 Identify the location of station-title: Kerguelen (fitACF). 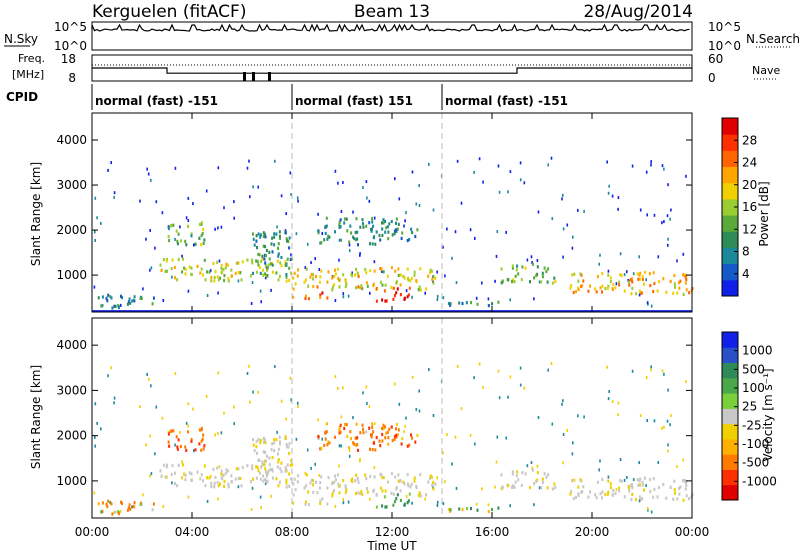
(169, 12).